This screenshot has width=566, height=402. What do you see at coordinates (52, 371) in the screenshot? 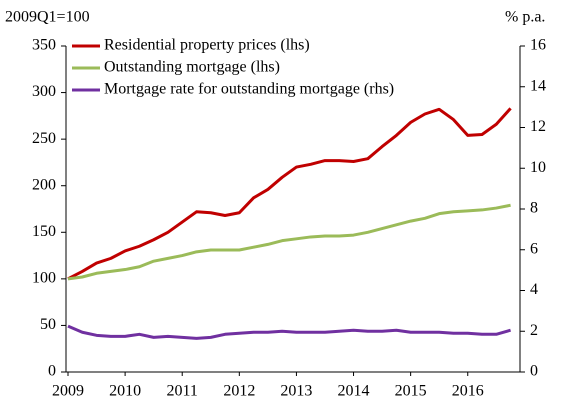
I see `y-tick-label: 0` at bounding box center [52, 371].